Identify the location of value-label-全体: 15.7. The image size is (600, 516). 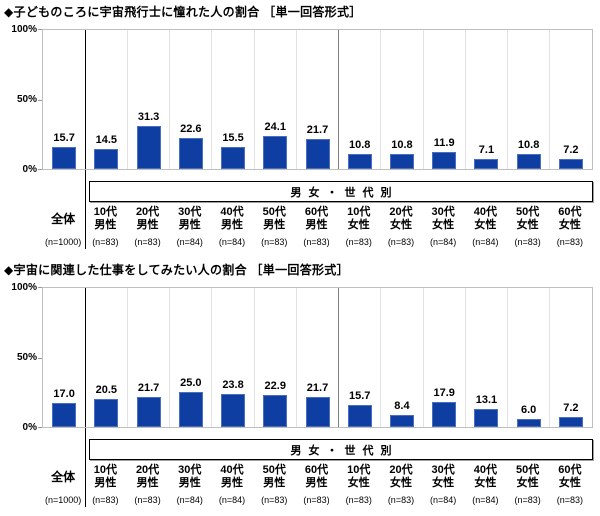
(64, 138).